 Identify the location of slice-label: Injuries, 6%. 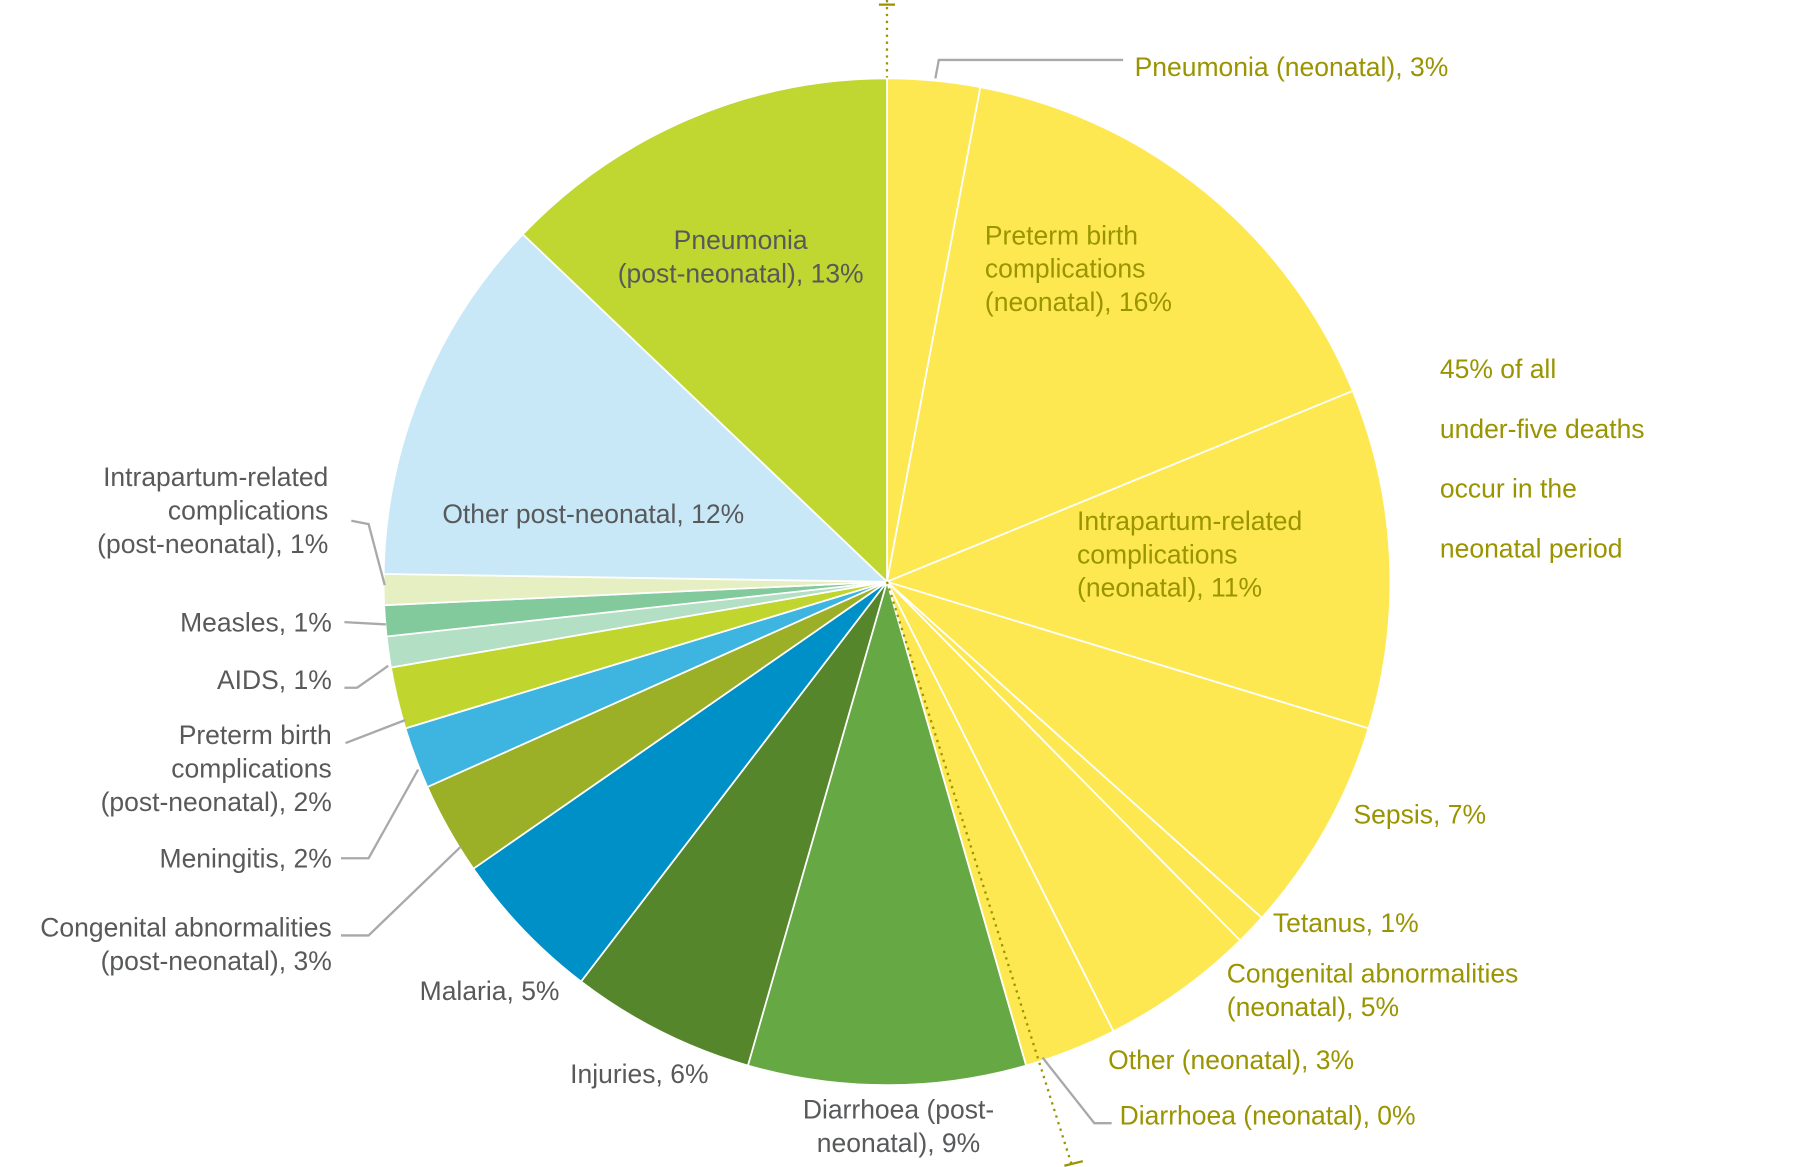
(639, 1074).